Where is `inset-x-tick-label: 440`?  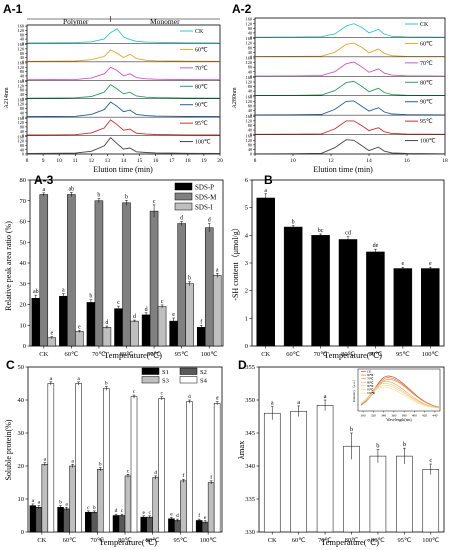
inset-x-tick-label: 440 is located at coordinates (434, 416).